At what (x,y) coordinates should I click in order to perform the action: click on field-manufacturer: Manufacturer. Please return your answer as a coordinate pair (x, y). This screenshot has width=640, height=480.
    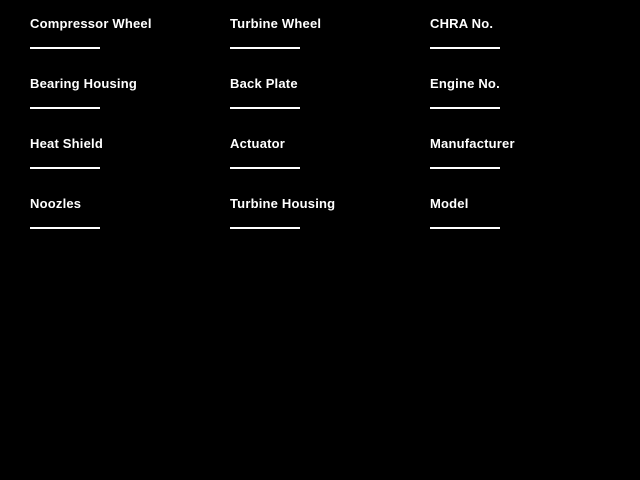
    Looking at the image, I should click on (530, 166).